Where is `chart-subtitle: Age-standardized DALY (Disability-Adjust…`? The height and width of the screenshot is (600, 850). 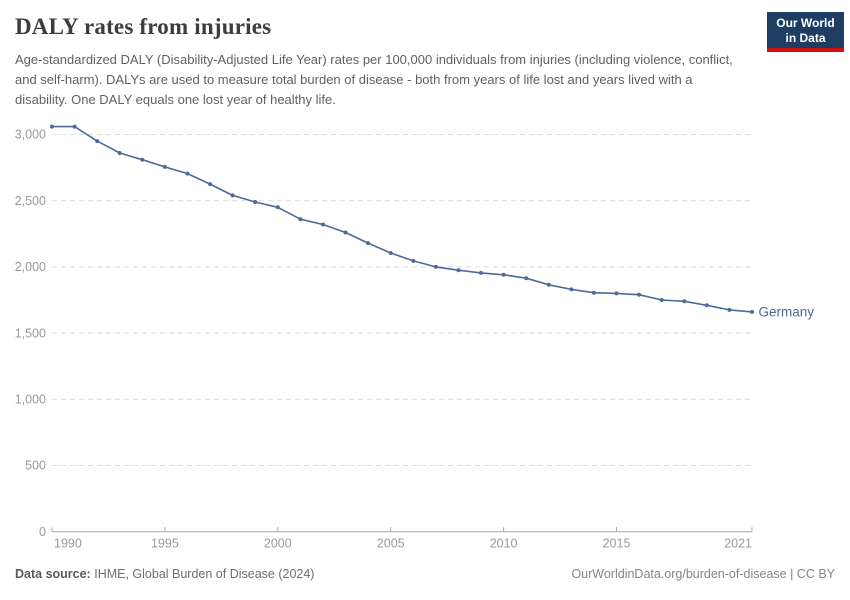
chart-subtitle: Age-standardized DALY (Disability-Adjust… is located at coordinates (374, 79).